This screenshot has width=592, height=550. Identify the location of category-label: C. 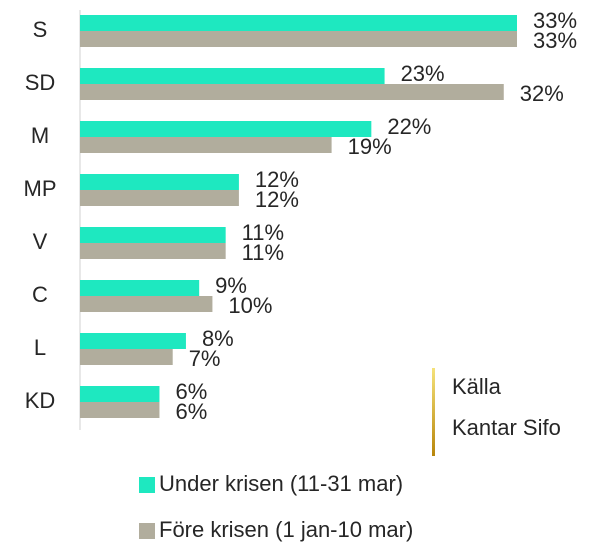
(40, 294).